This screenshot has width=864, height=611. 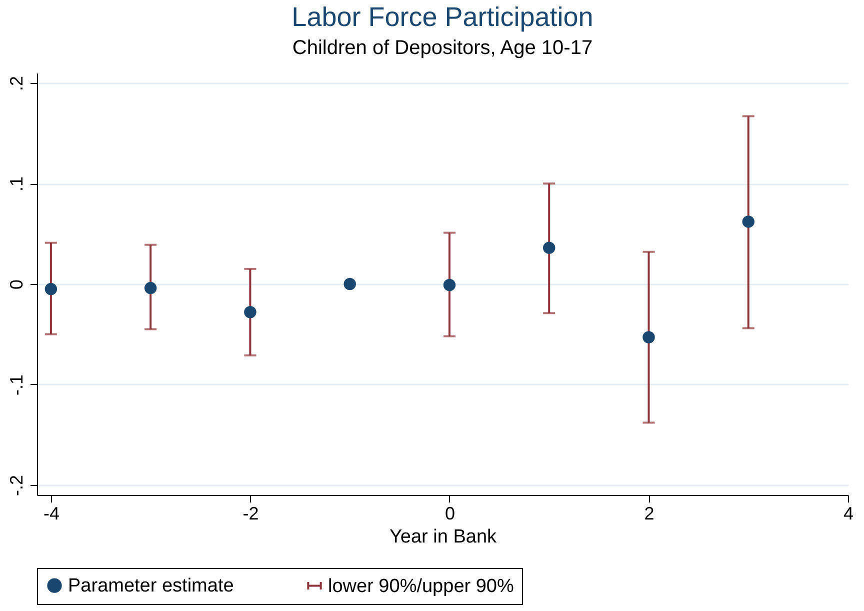 What do you see at coordinates (848, 514) in the screenshot?
I see `x-tick-label: 4` at bounding box center [848, 514].